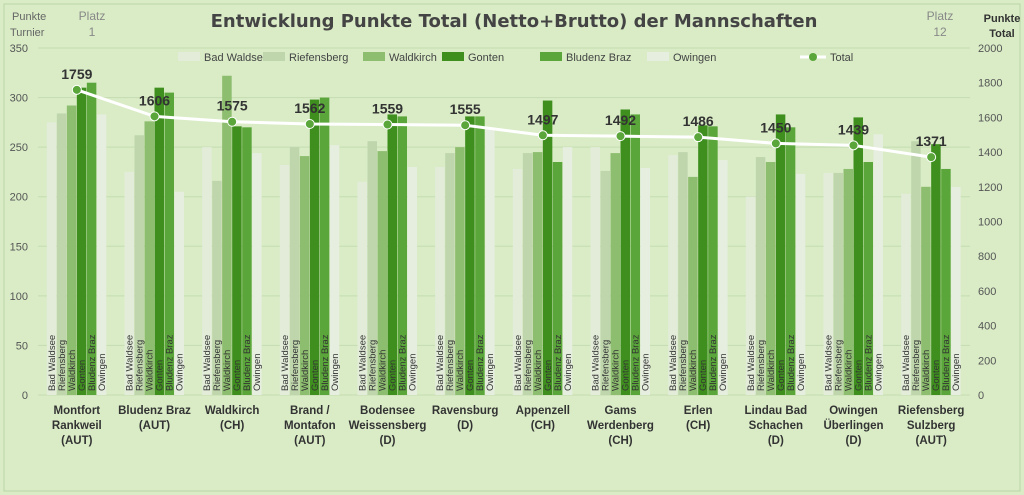 The image size is (1024, 495). I want to click on total-data-label: 1492, so click(620, 120).